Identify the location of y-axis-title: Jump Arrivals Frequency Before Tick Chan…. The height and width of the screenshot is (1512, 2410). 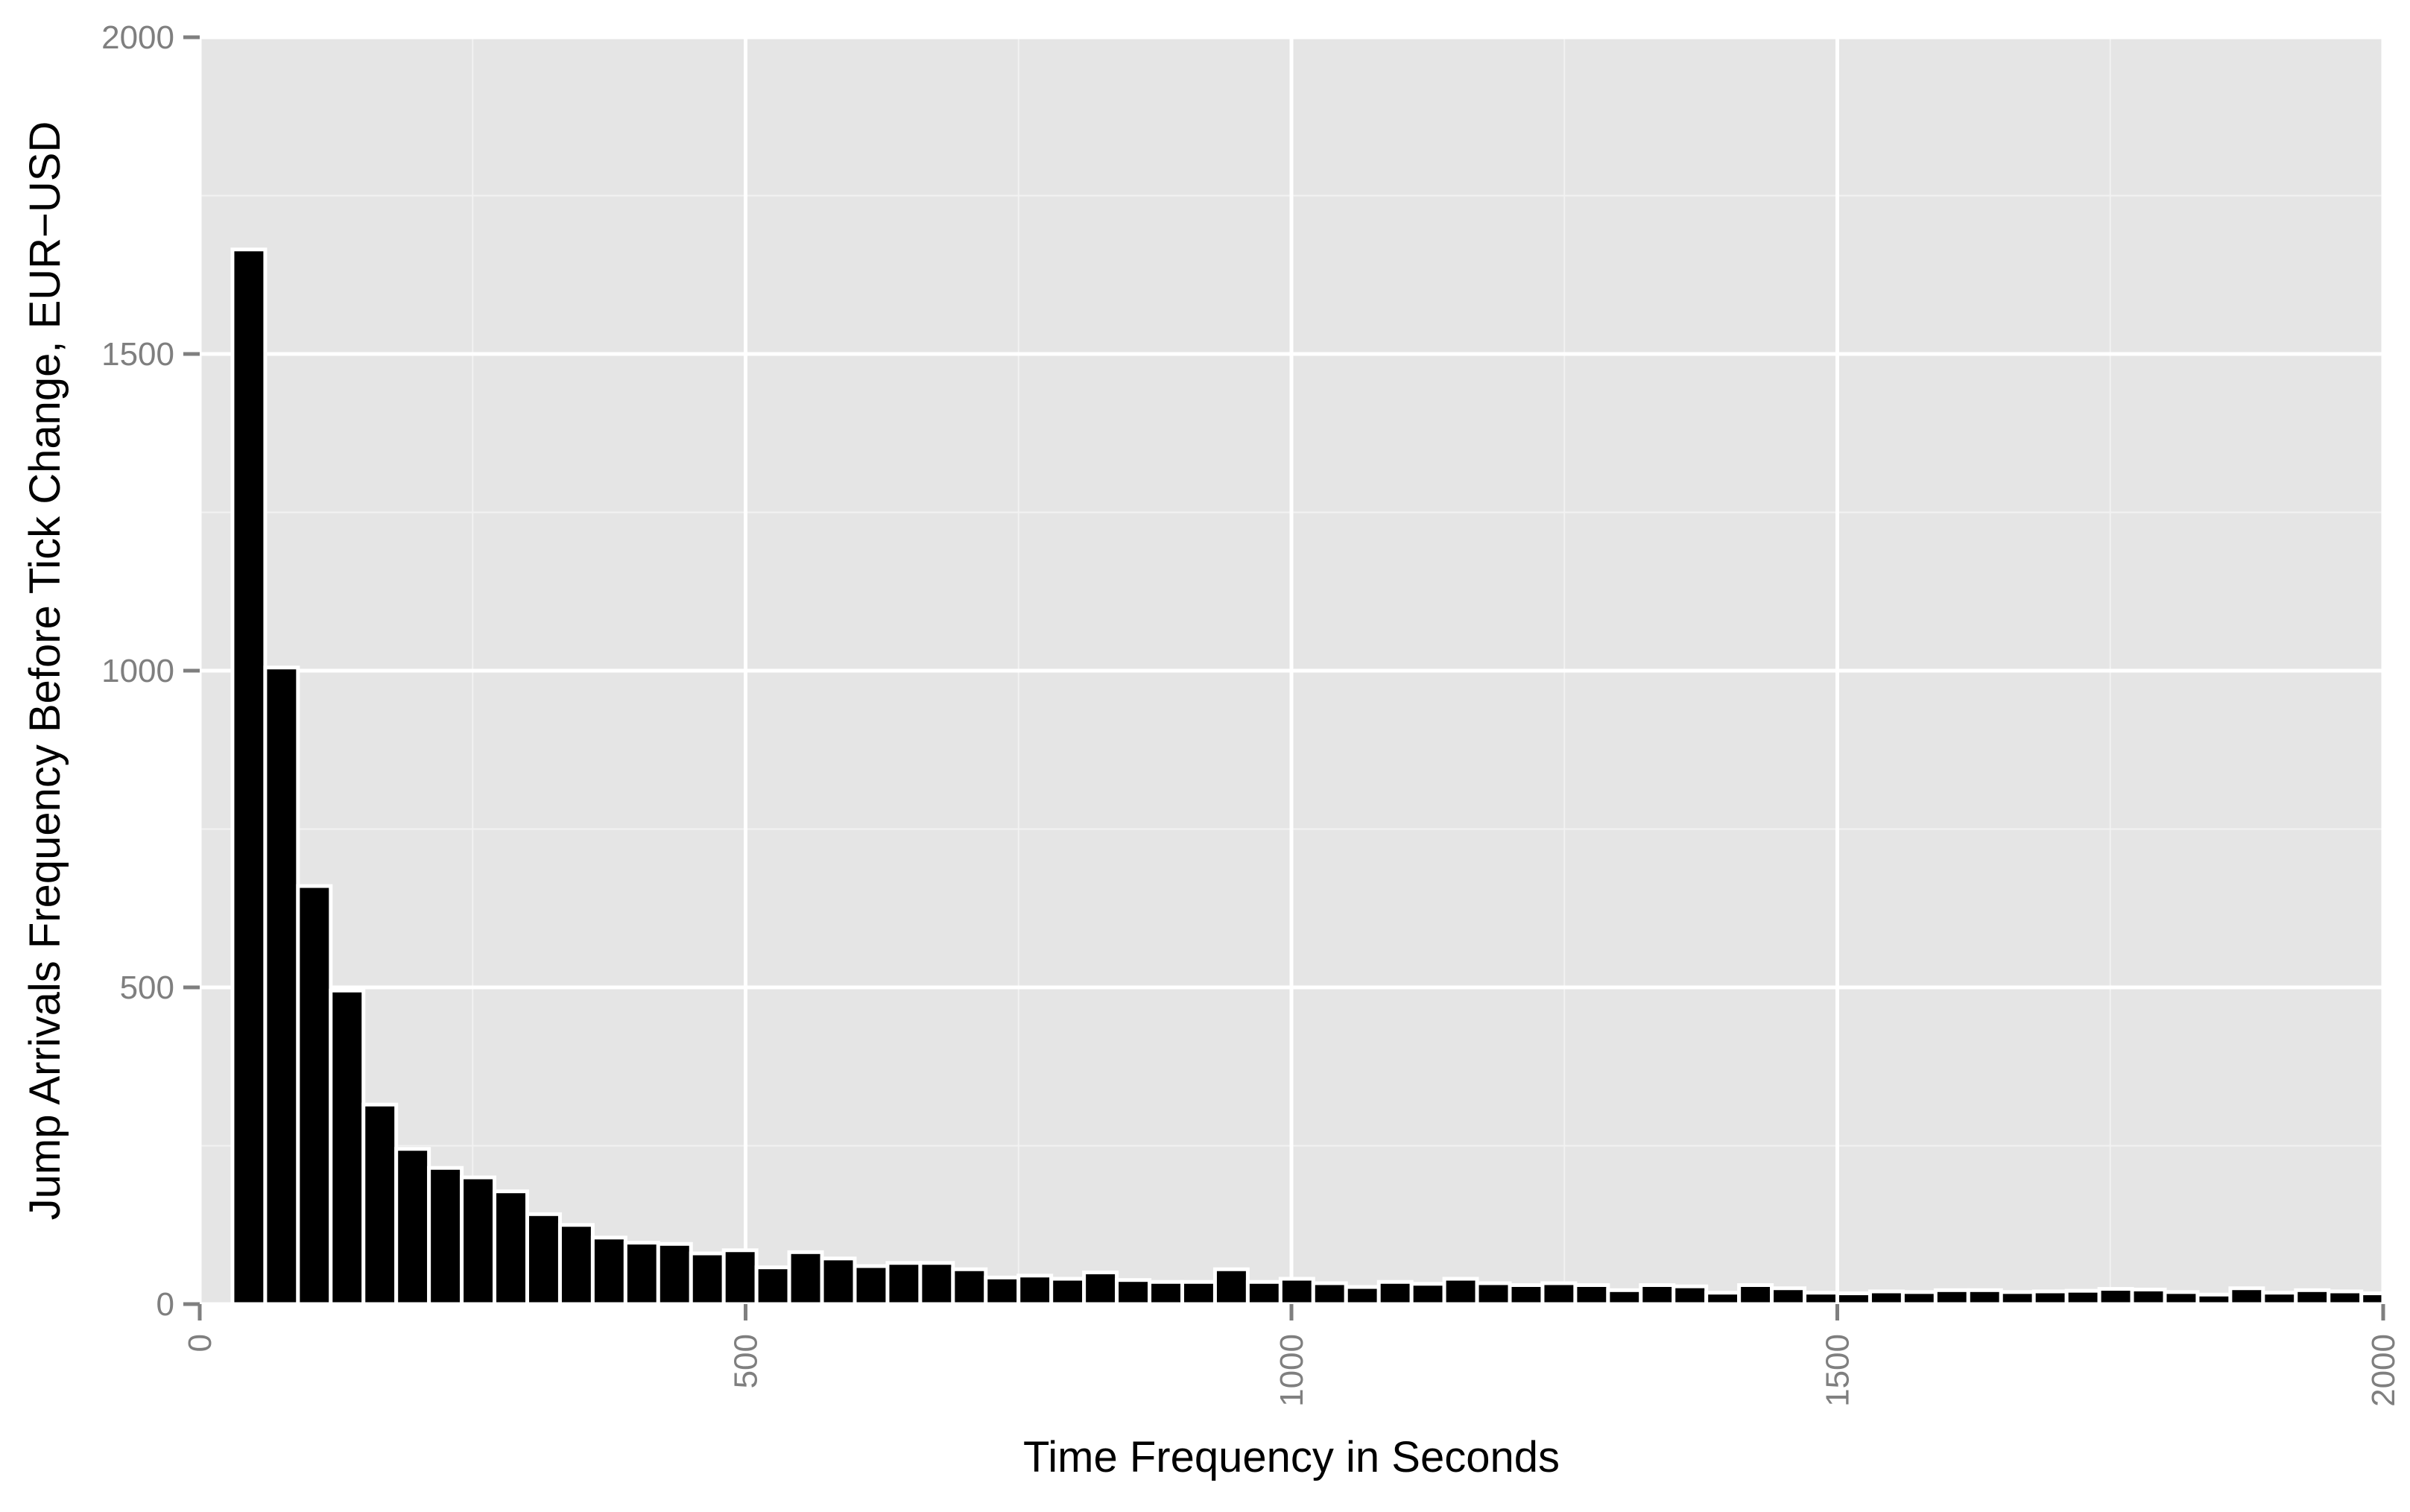
(45, 671).